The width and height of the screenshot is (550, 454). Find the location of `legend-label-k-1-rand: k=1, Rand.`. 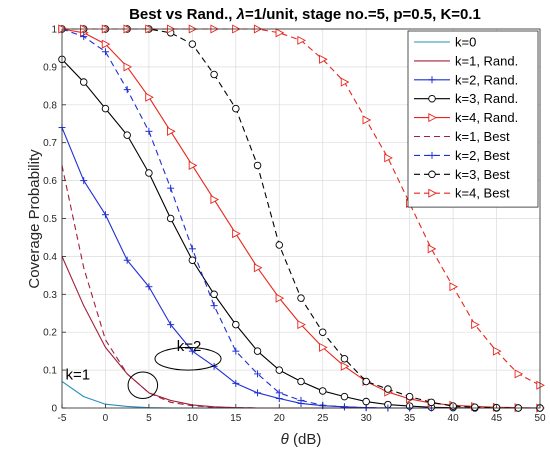

legend-label-k-1-rand: k=1, Rand. is located at coordinates (486, 60).